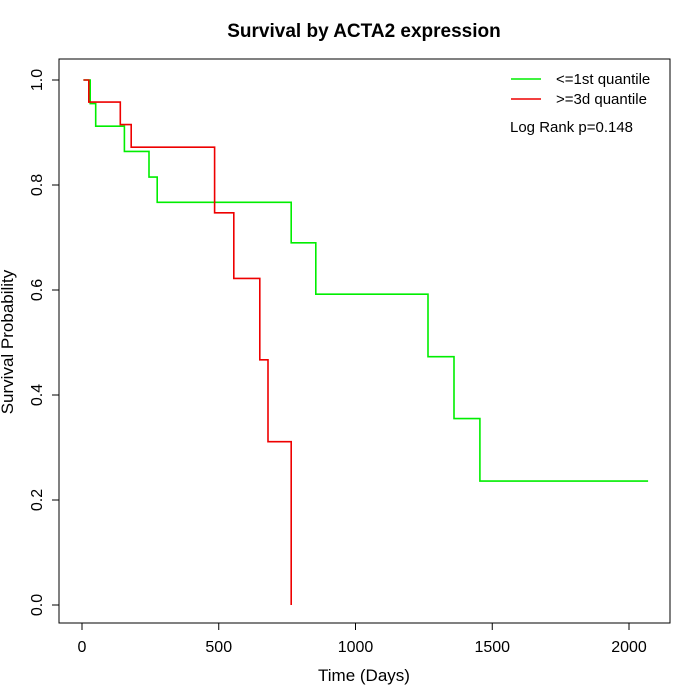 Image resolution: width=700 pixels, height=700 pixels. I want to click on x-axis: 0 500 1000 1500 2000, so click(362, 639).